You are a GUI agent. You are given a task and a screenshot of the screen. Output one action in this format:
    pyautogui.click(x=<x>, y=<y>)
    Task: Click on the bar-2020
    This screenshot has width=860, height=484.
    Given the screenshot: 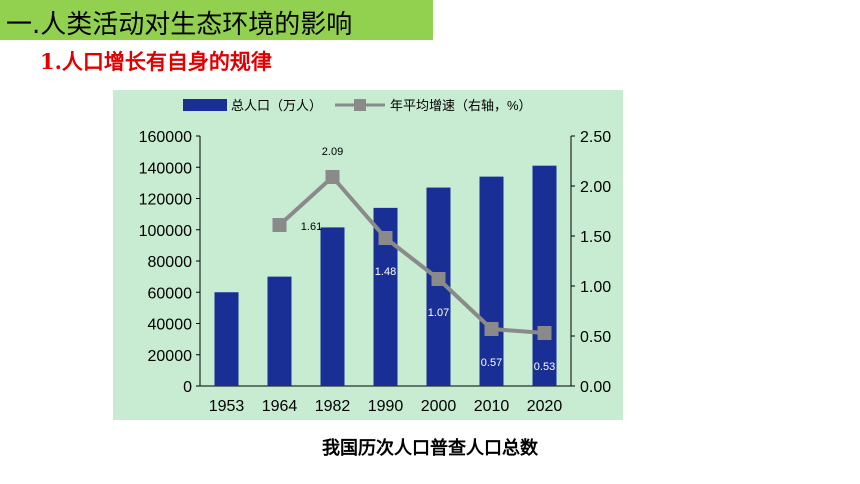 What is the action you would take?
    pyautogui.click(x=544, y=275)
    